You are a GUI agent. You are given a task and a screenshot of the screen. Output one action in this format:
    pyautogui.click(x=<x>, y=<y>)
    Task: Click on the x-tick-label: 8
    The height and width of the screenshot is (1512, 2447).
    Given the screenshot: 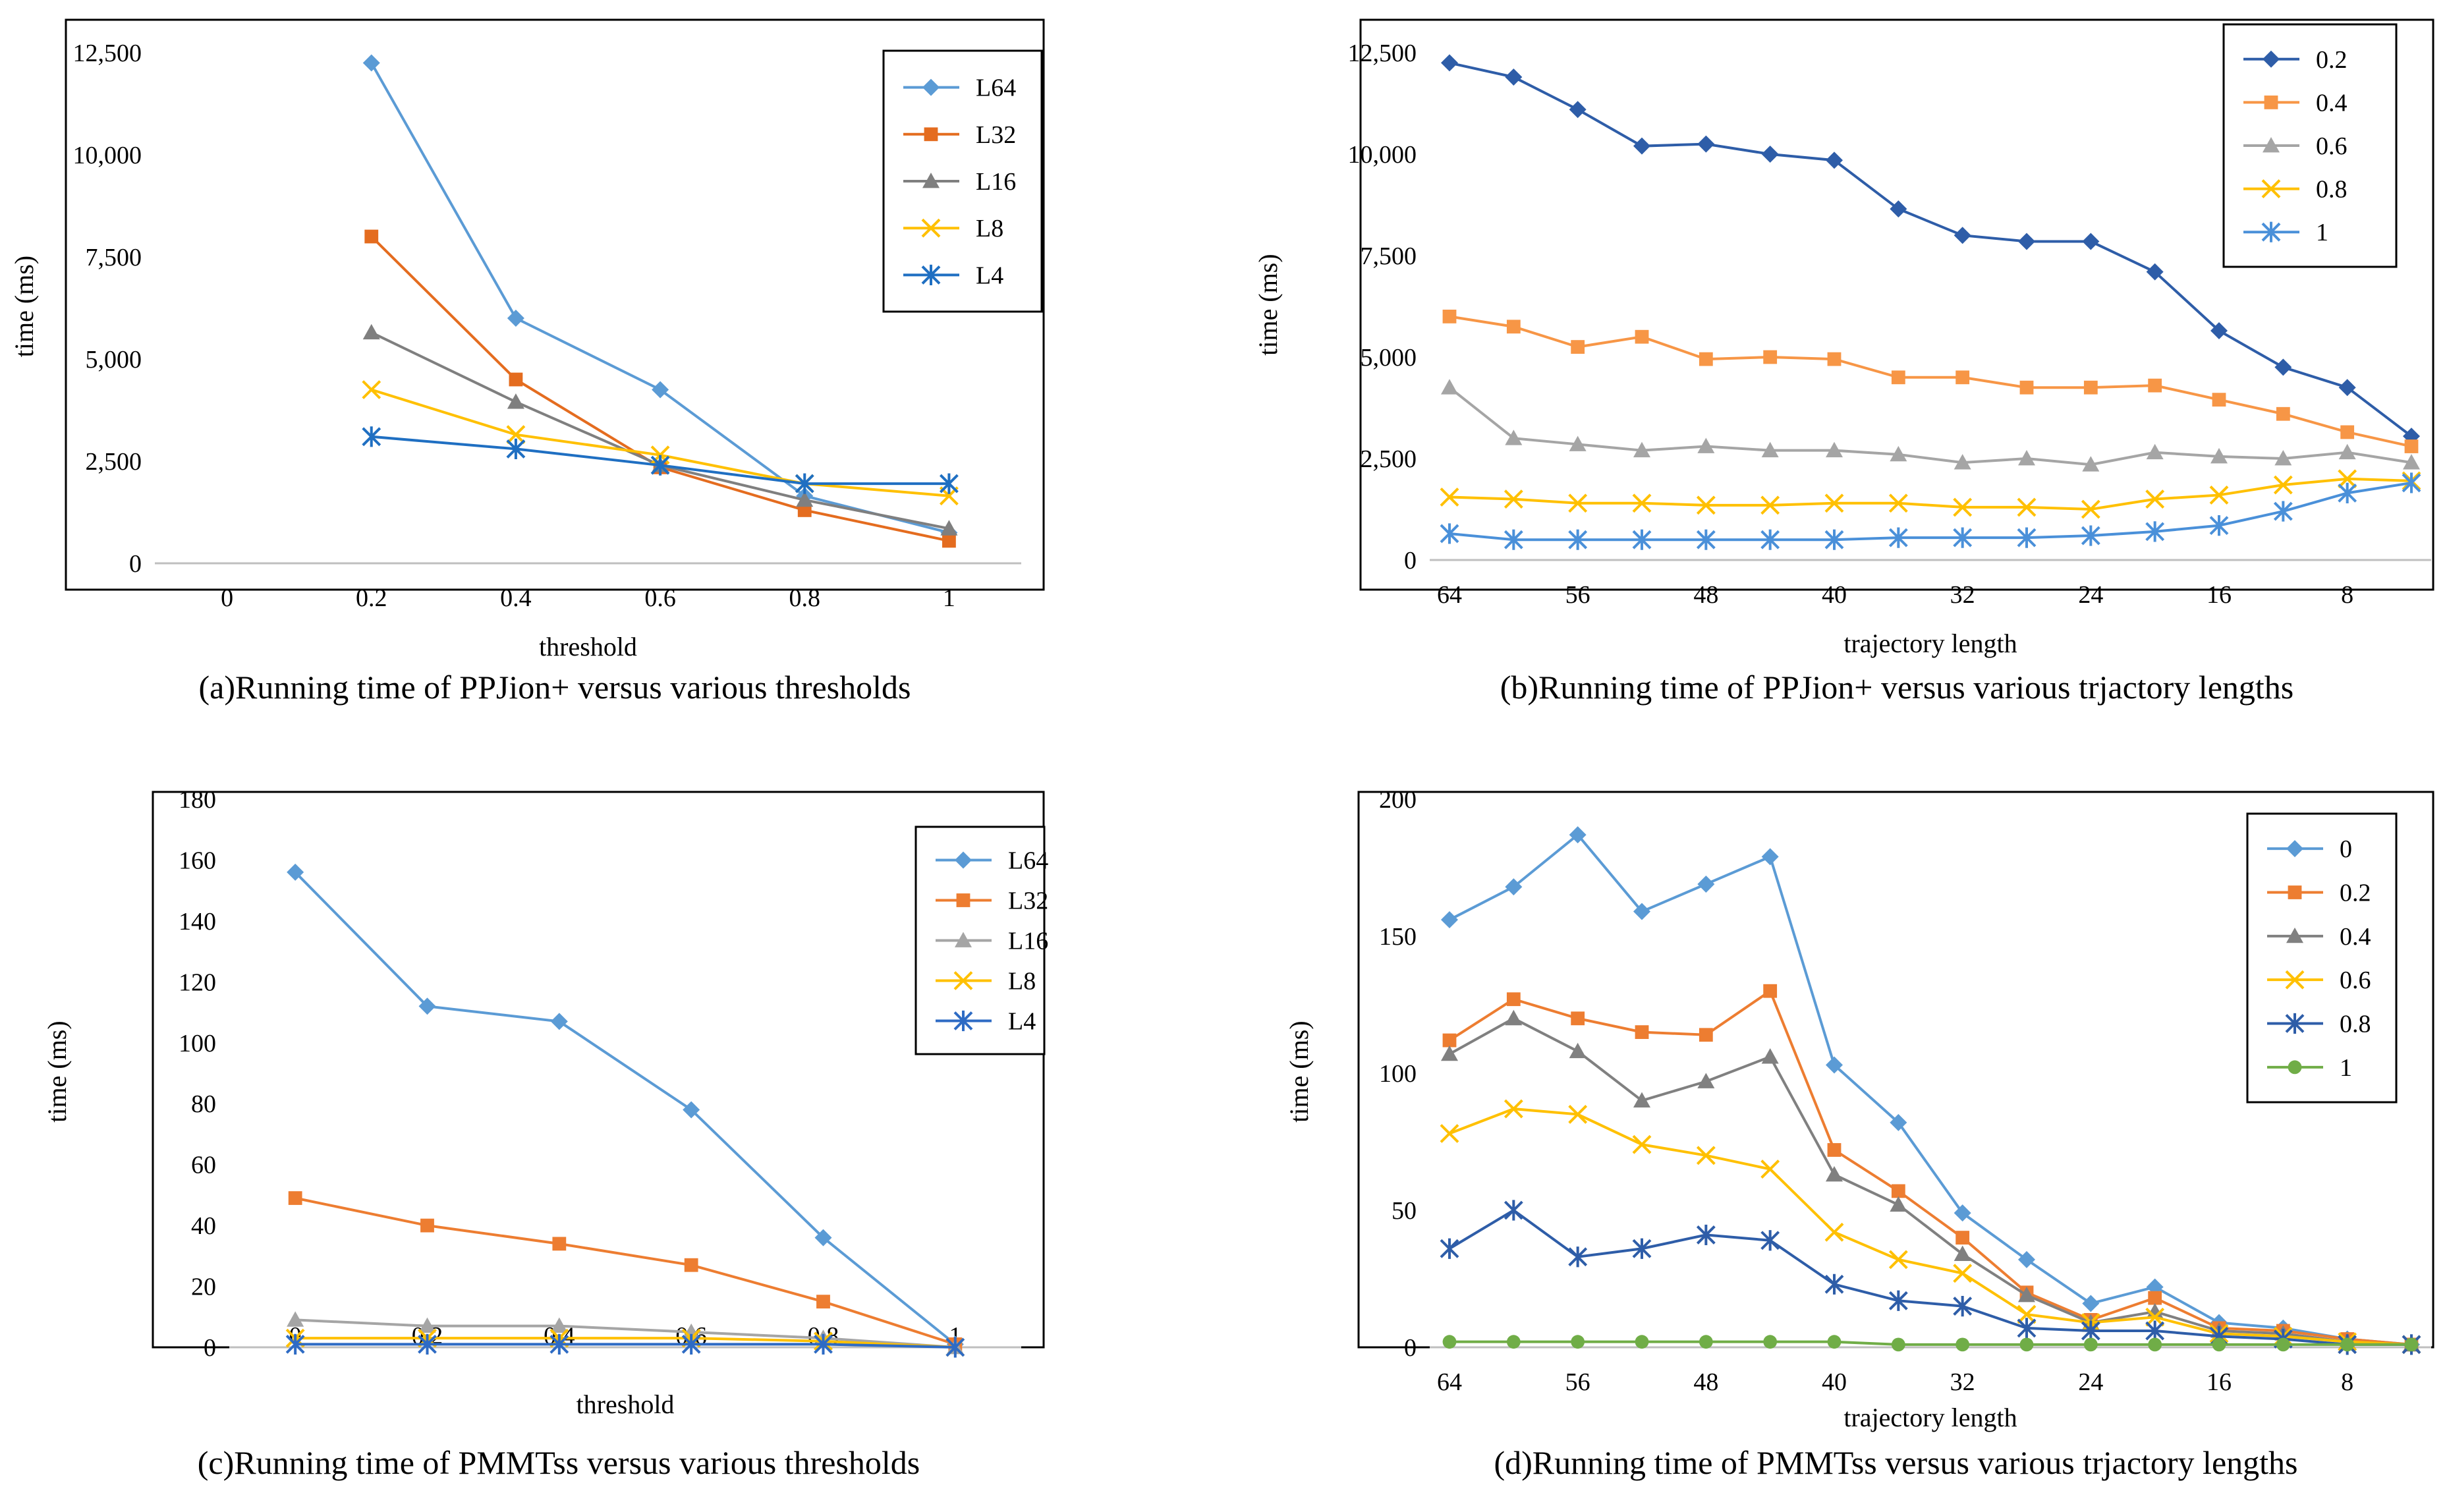 What is the action you would take?
    pyautogui.click(x=2347, y=1382)
    